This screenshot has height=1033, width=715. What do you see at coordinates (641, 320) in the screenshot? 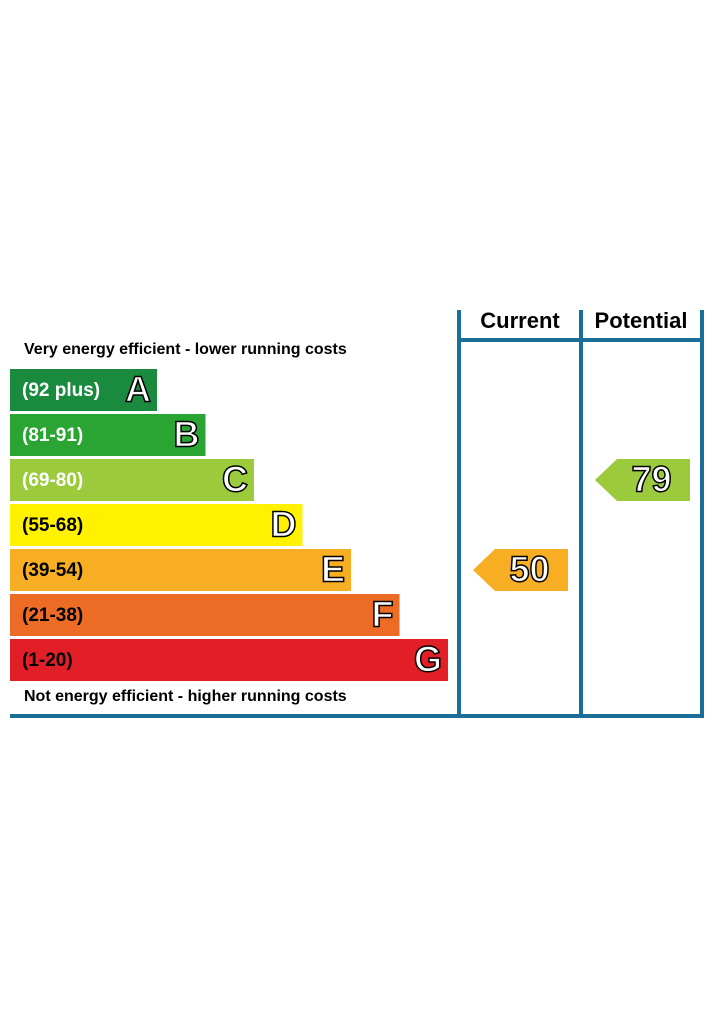
I see `column-header: Potential` at bounding box center [641, 320].